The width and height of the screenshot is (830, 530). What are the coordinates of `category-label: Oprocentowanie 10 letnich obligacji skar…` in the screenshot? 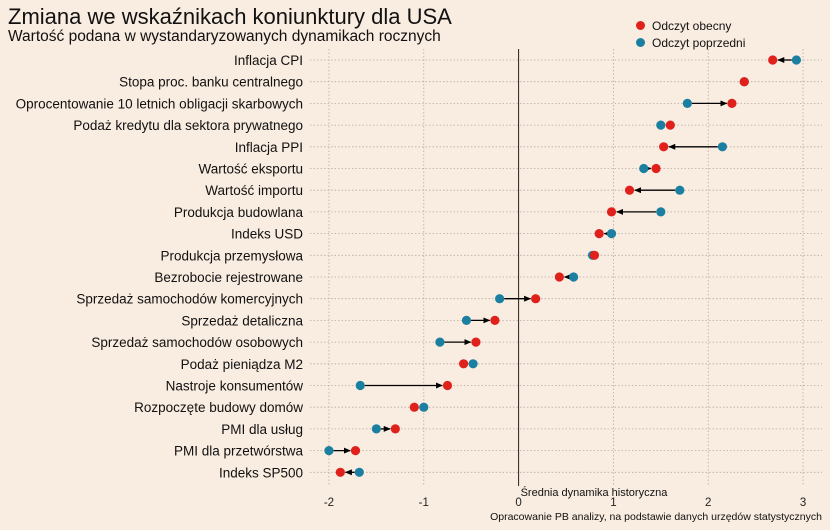 It's located at (159, 103).